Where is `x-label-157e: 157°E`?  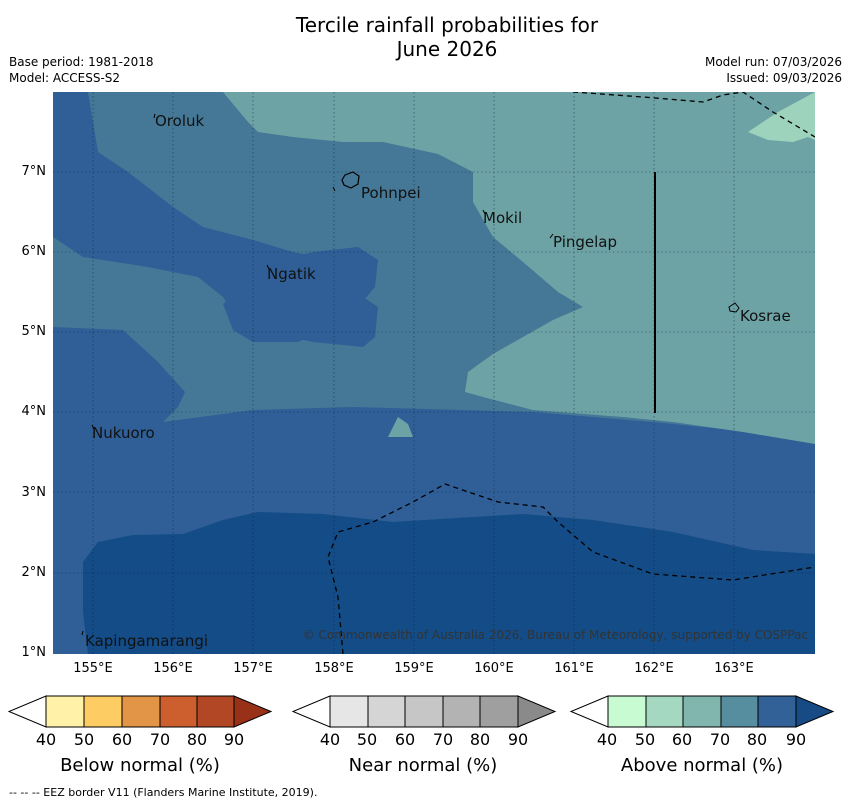
x-label-157e: 157°E is located at coordinates (253, 668).